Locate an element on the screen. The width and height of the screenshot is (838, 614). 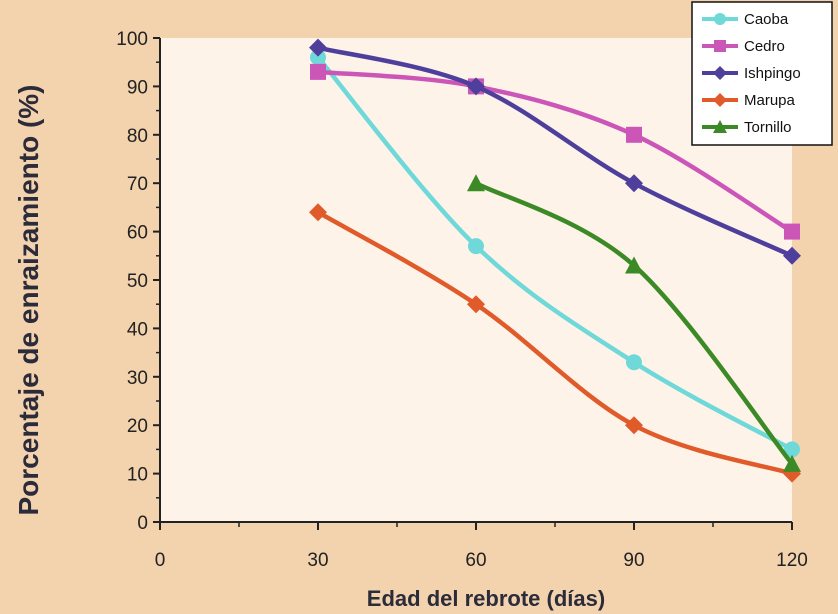
y-tick-label: 60 is located at coordinates (137, 233).